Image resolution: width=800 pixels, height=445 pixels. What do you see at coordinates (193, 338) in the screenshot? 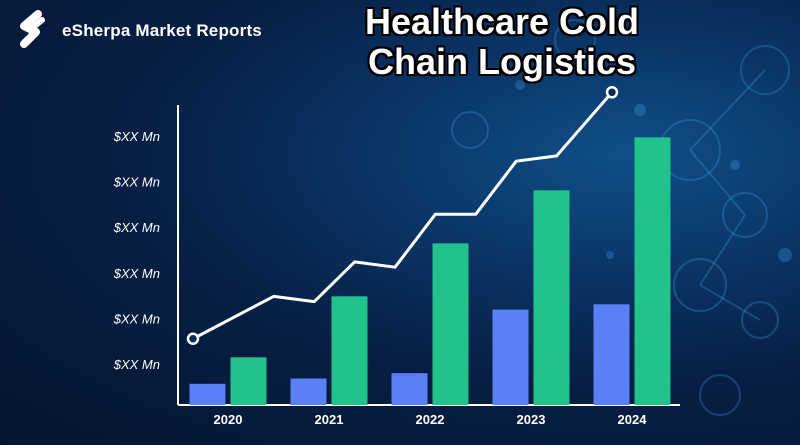
I see `trend-start-marker` at bounding box center [193, 338].